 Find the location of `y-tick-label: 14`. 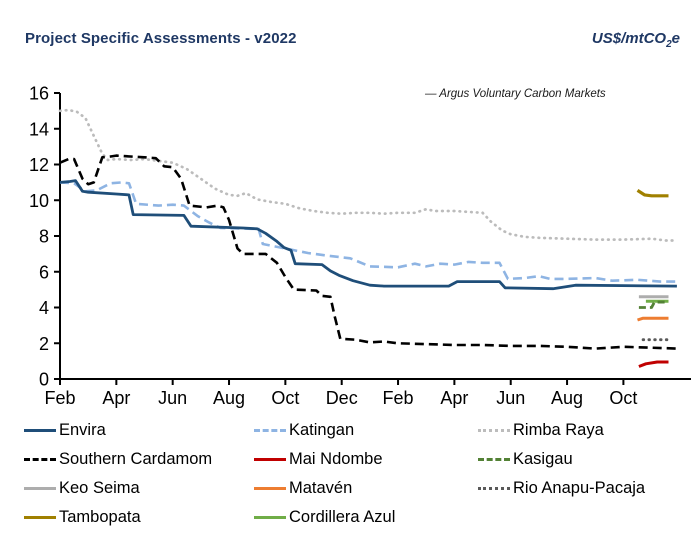

y-tick-label: 14 is located at coordinates (39, 129).